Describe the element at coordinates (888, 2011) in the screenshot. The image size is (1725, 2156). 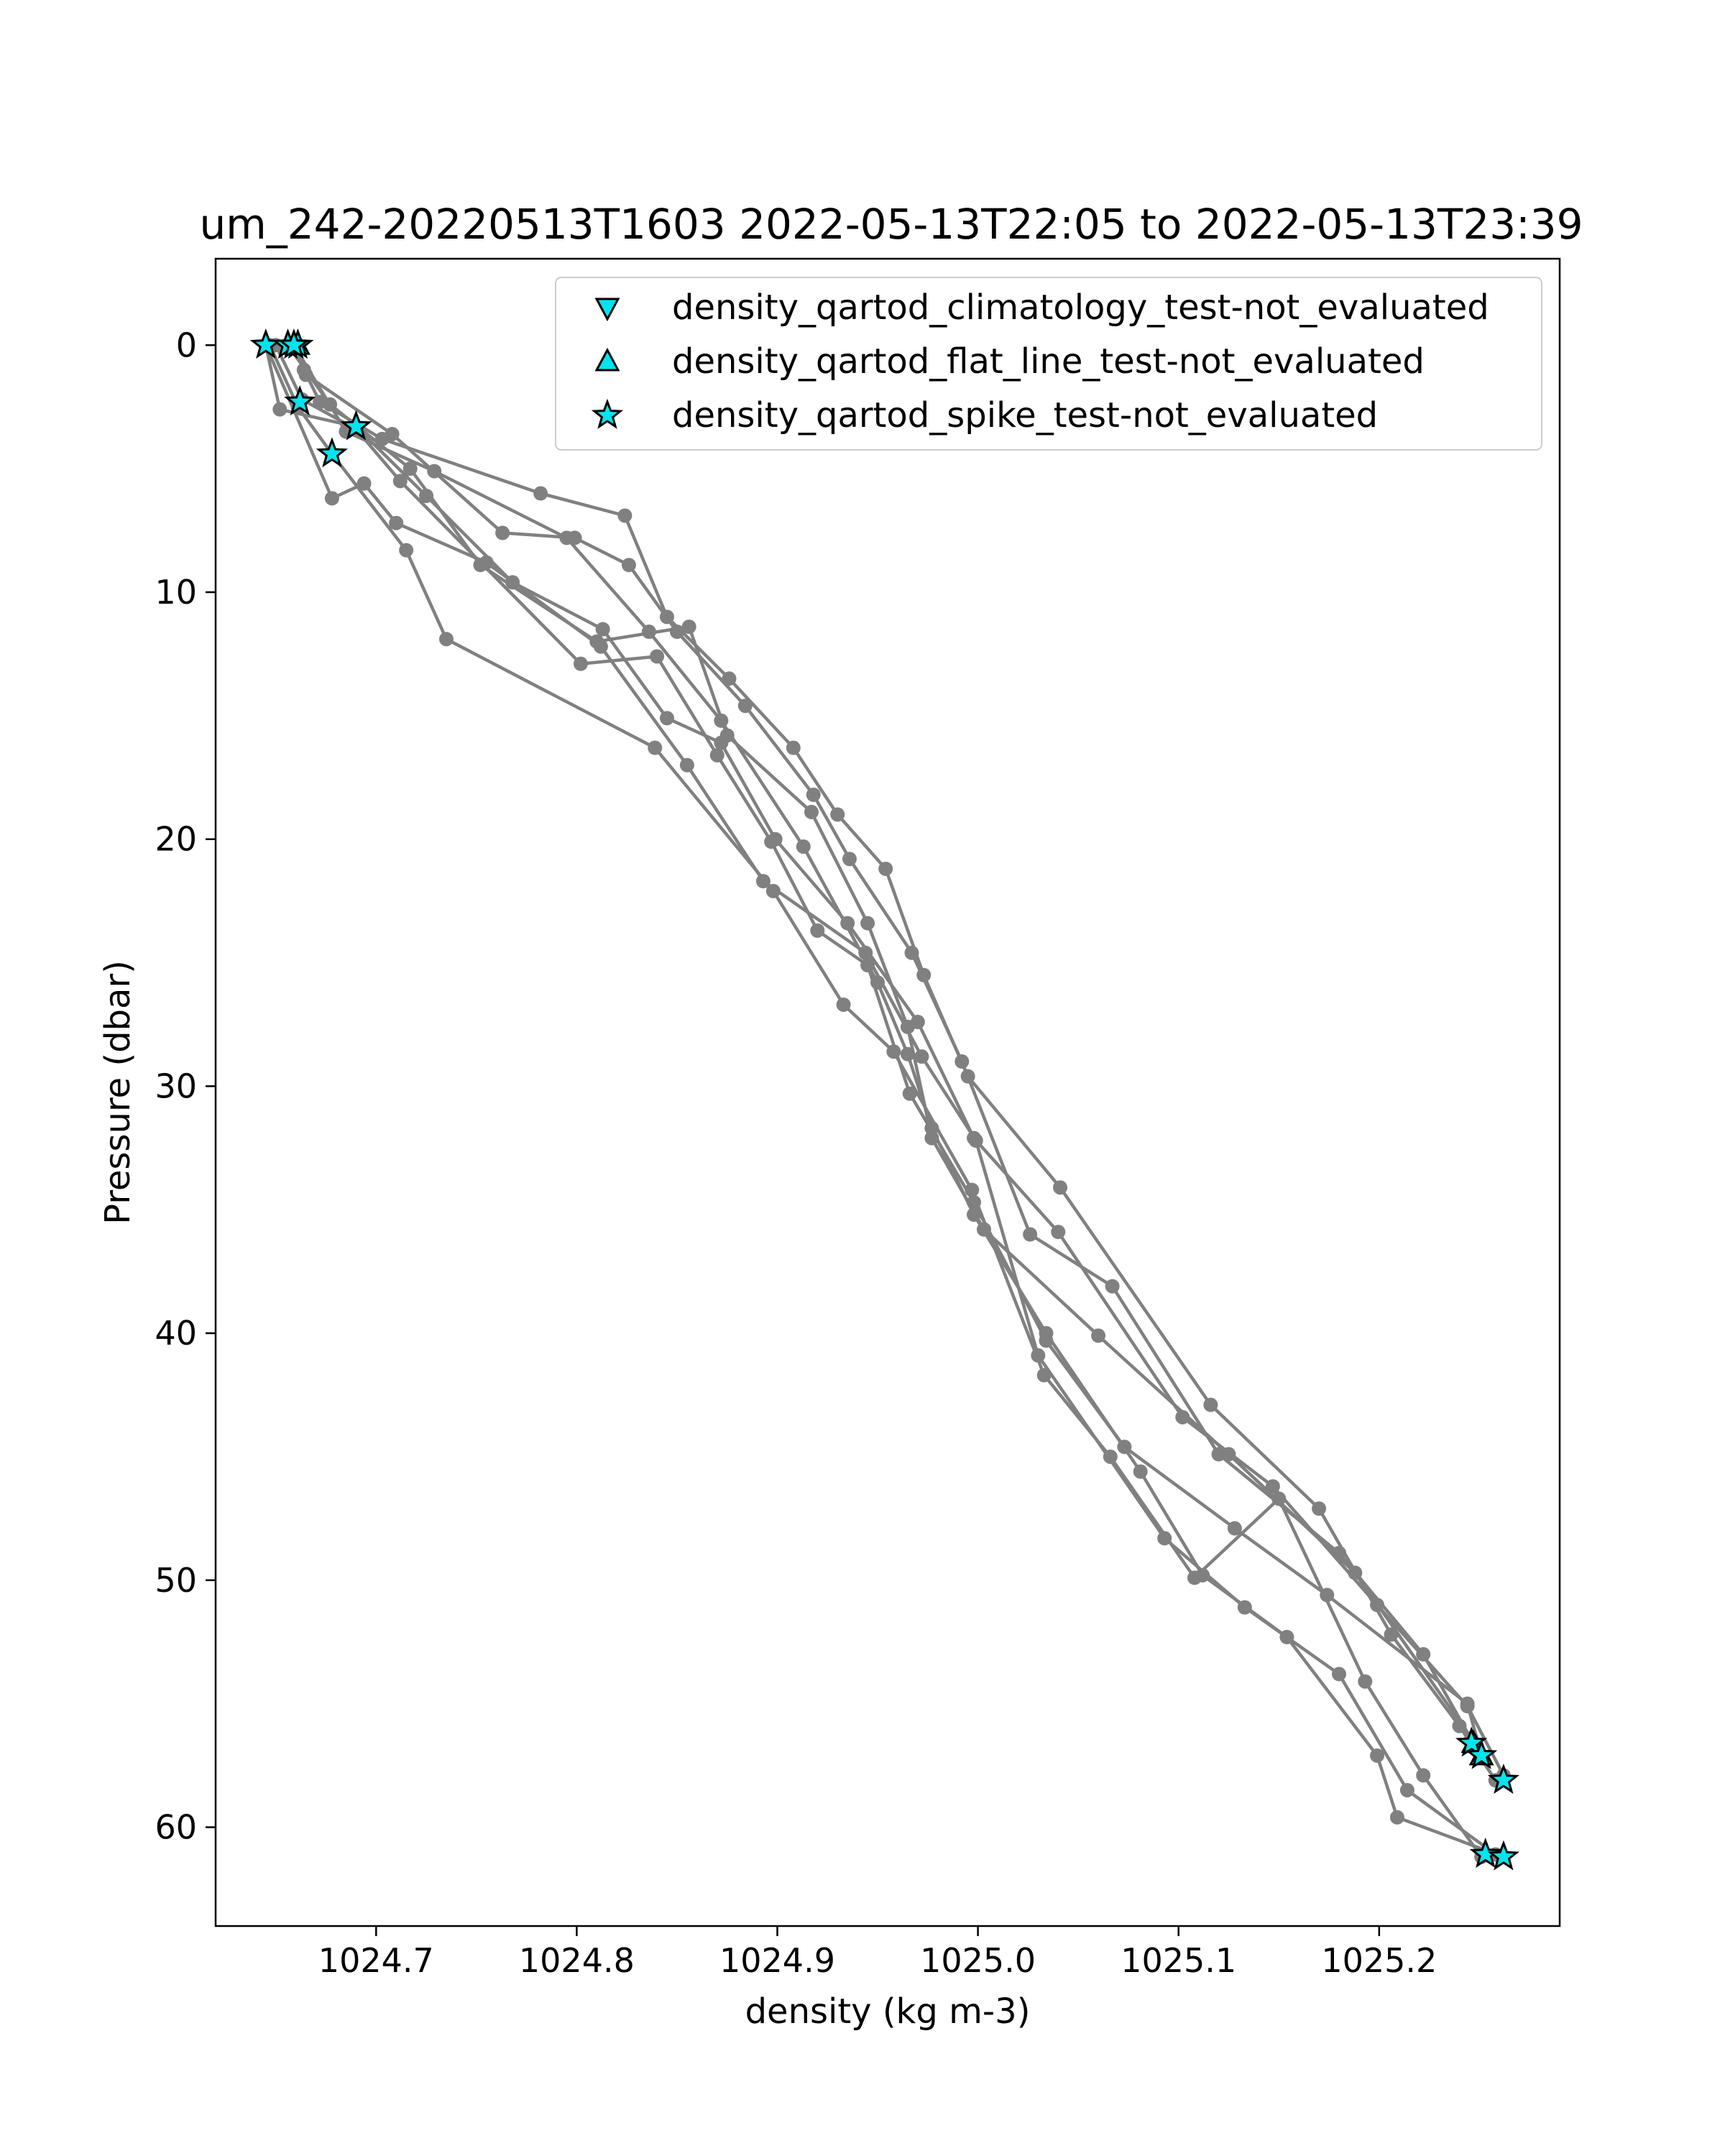
I see `x-axis-label: density (kg m-3)` at that location.